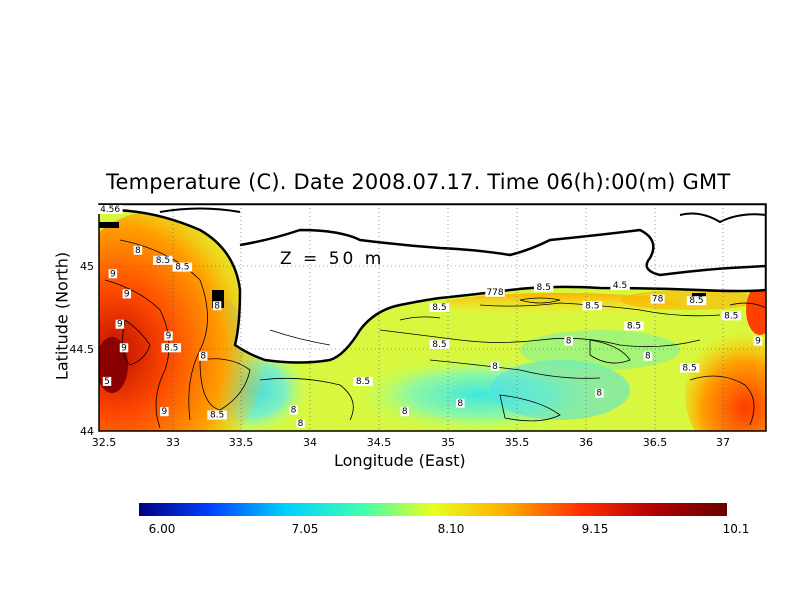 The height and width of the screenshot is (600, 800). Describe the element at coordinates (332, 259) in the screenshot. I see `depth-label: Z = 50 m` at that location.